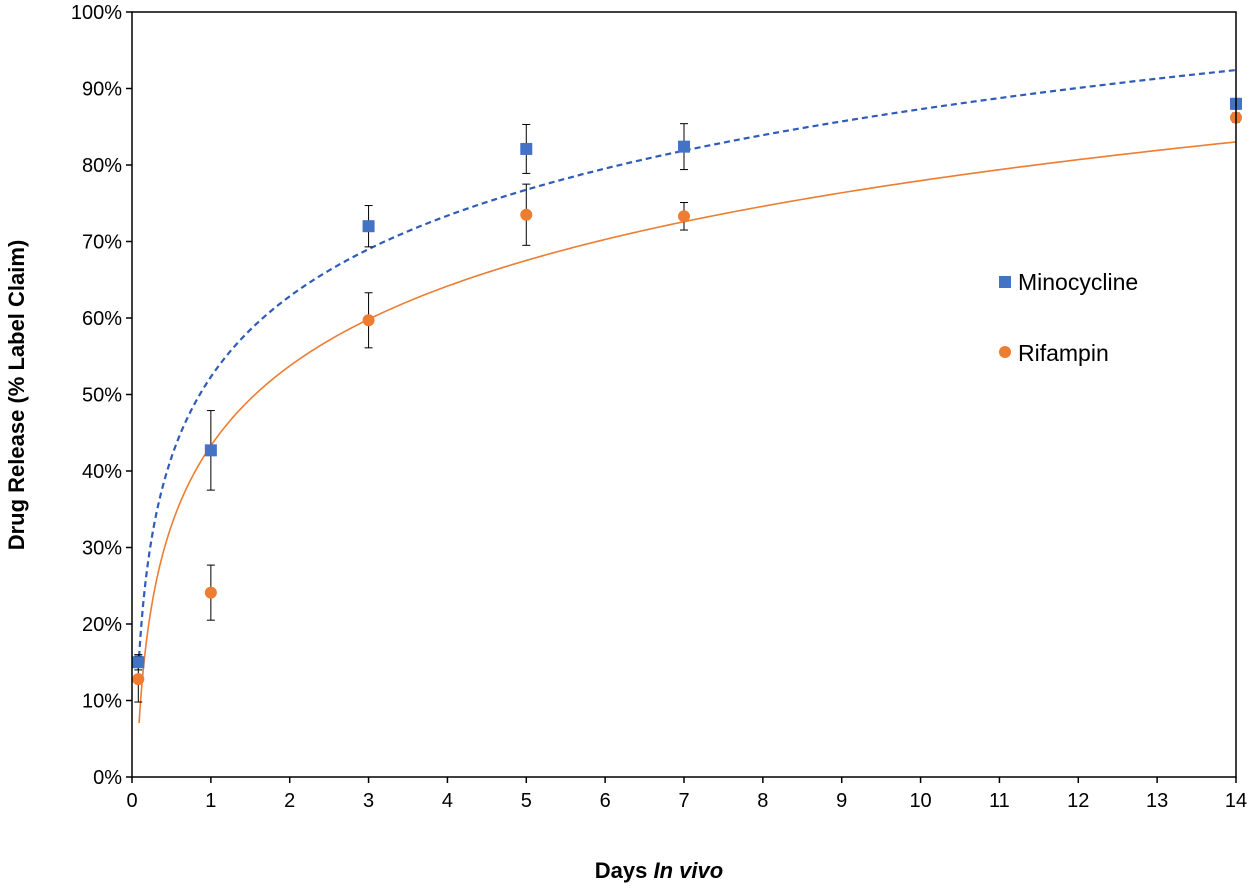 The height and width of the screenshot is (888, 1250). What do you see at coordinates (102, 396) in the screenshot?
I see `y-tick-label: 50%` at bounding box center [102, 396].